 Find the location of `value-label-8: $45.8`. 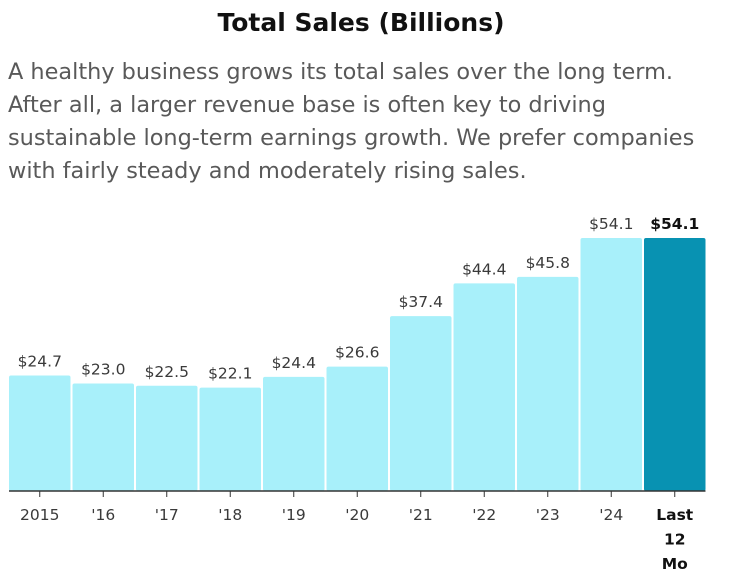

value-label-8: $45.8 is located at coordinates (548, 263).